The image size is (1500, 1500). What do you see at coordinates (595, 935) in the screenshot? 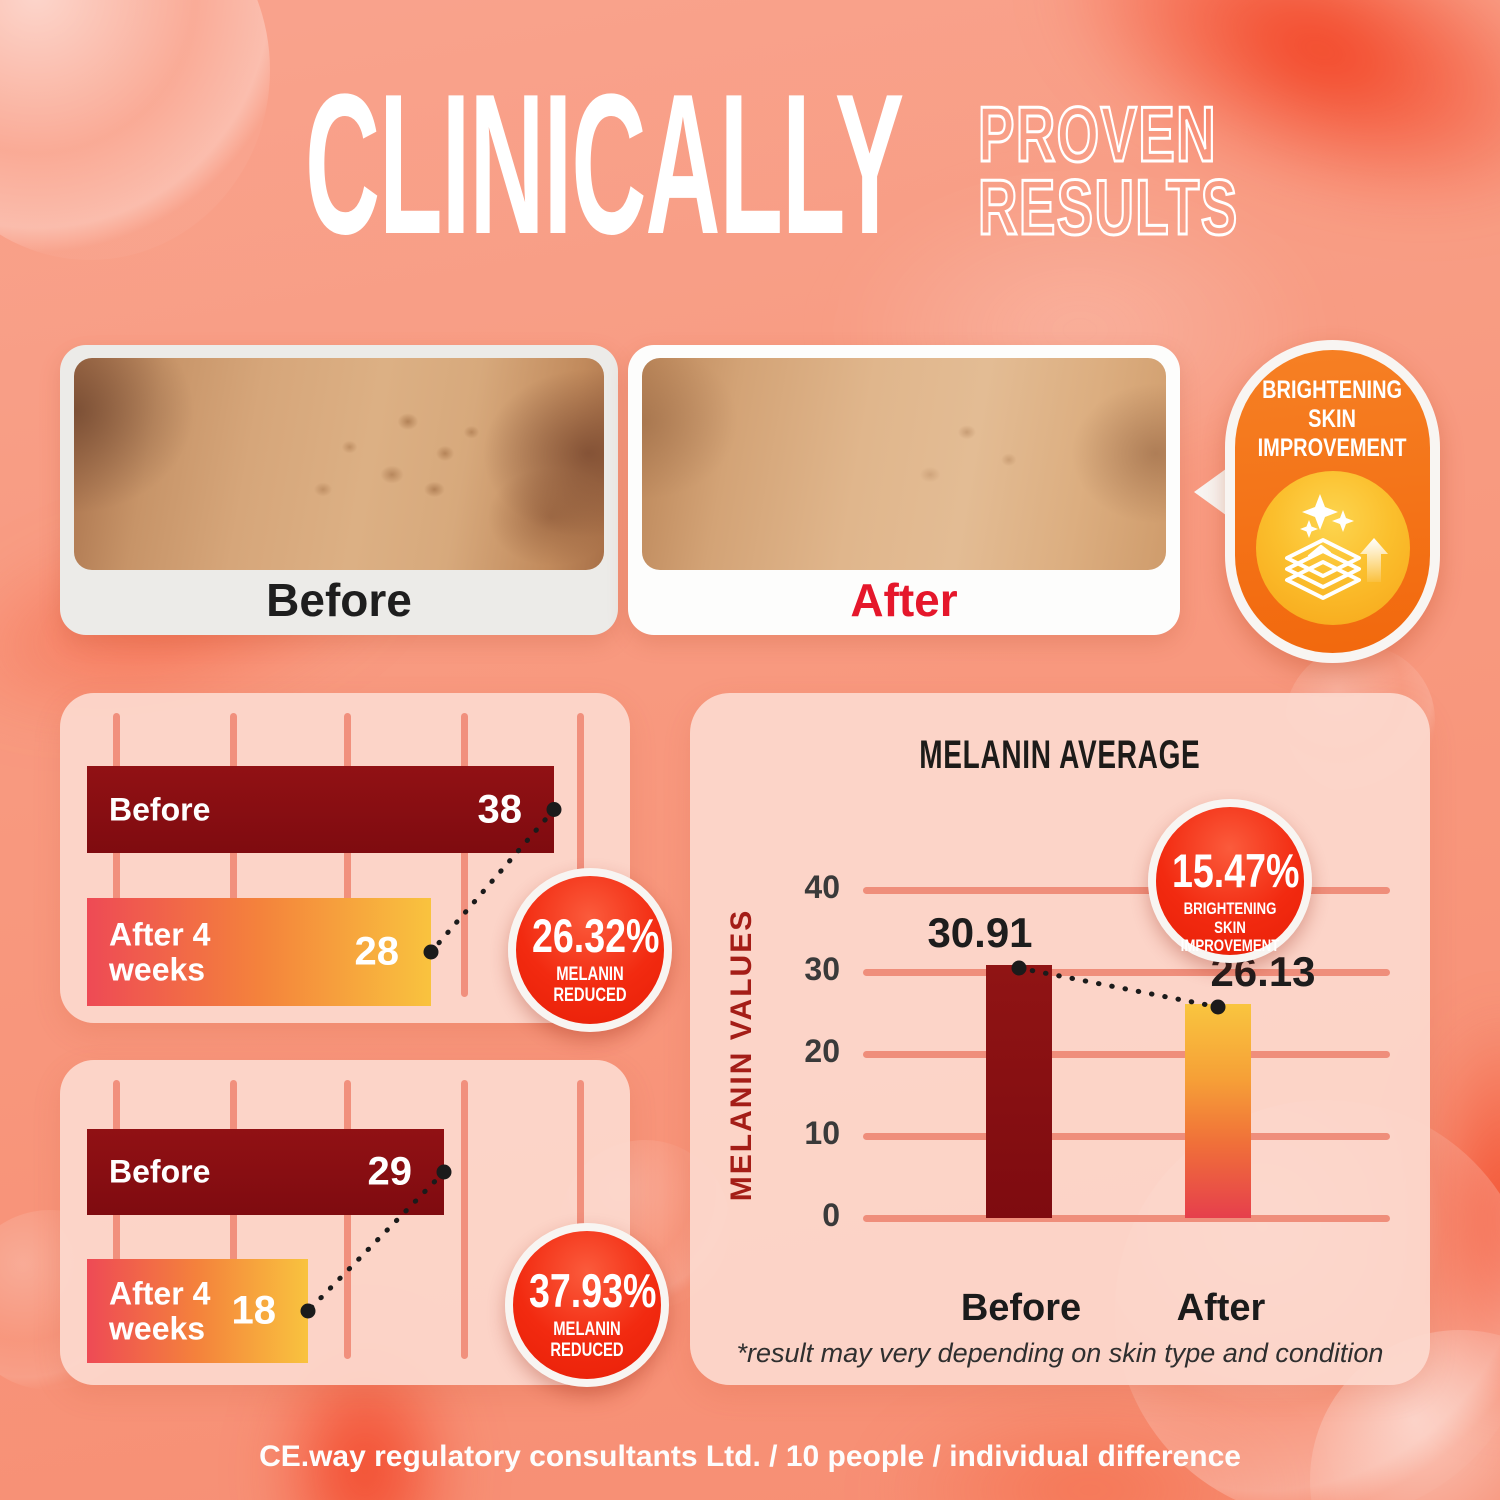
I see `badge-value: 26.32%` at bounding box center [595, 935].